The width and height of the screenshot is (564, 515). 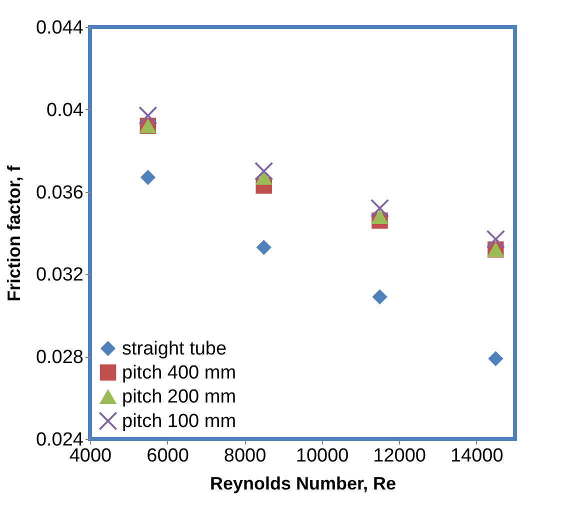 What do you see at coordinates (90, 456) in the screenshot?
I see `x-tick-label: 4000` at bounding box center [90, 456].